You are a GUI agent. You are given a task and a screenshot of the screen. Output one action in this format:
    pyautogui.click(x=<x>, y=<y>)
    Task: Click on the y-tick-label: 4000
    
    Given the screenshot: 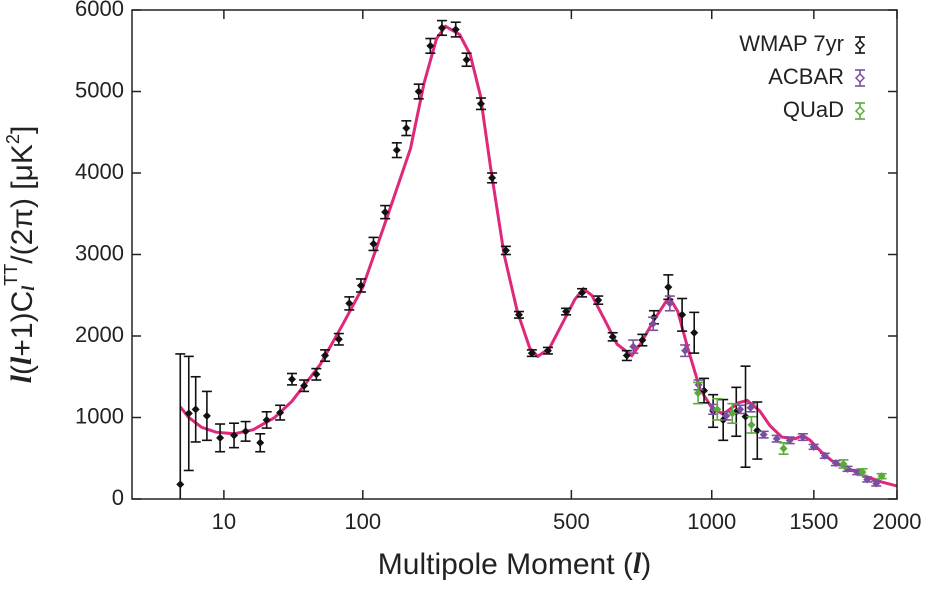 What is the action you would take?
    pyautogui.click(x=99, y=171)
    